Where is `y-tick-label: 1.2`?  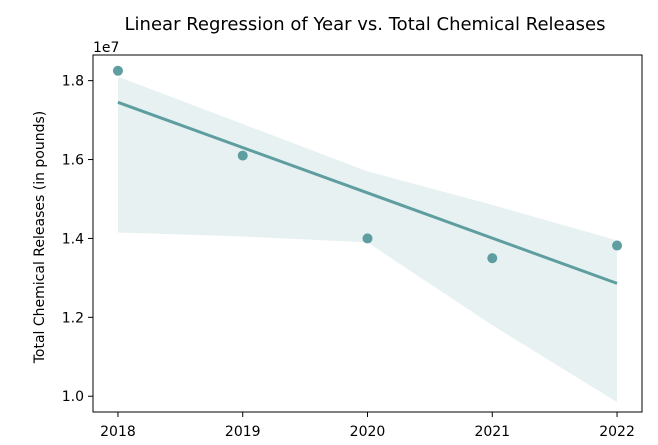
y-tick-label: 1.2 is located at coordinates (73, 318).